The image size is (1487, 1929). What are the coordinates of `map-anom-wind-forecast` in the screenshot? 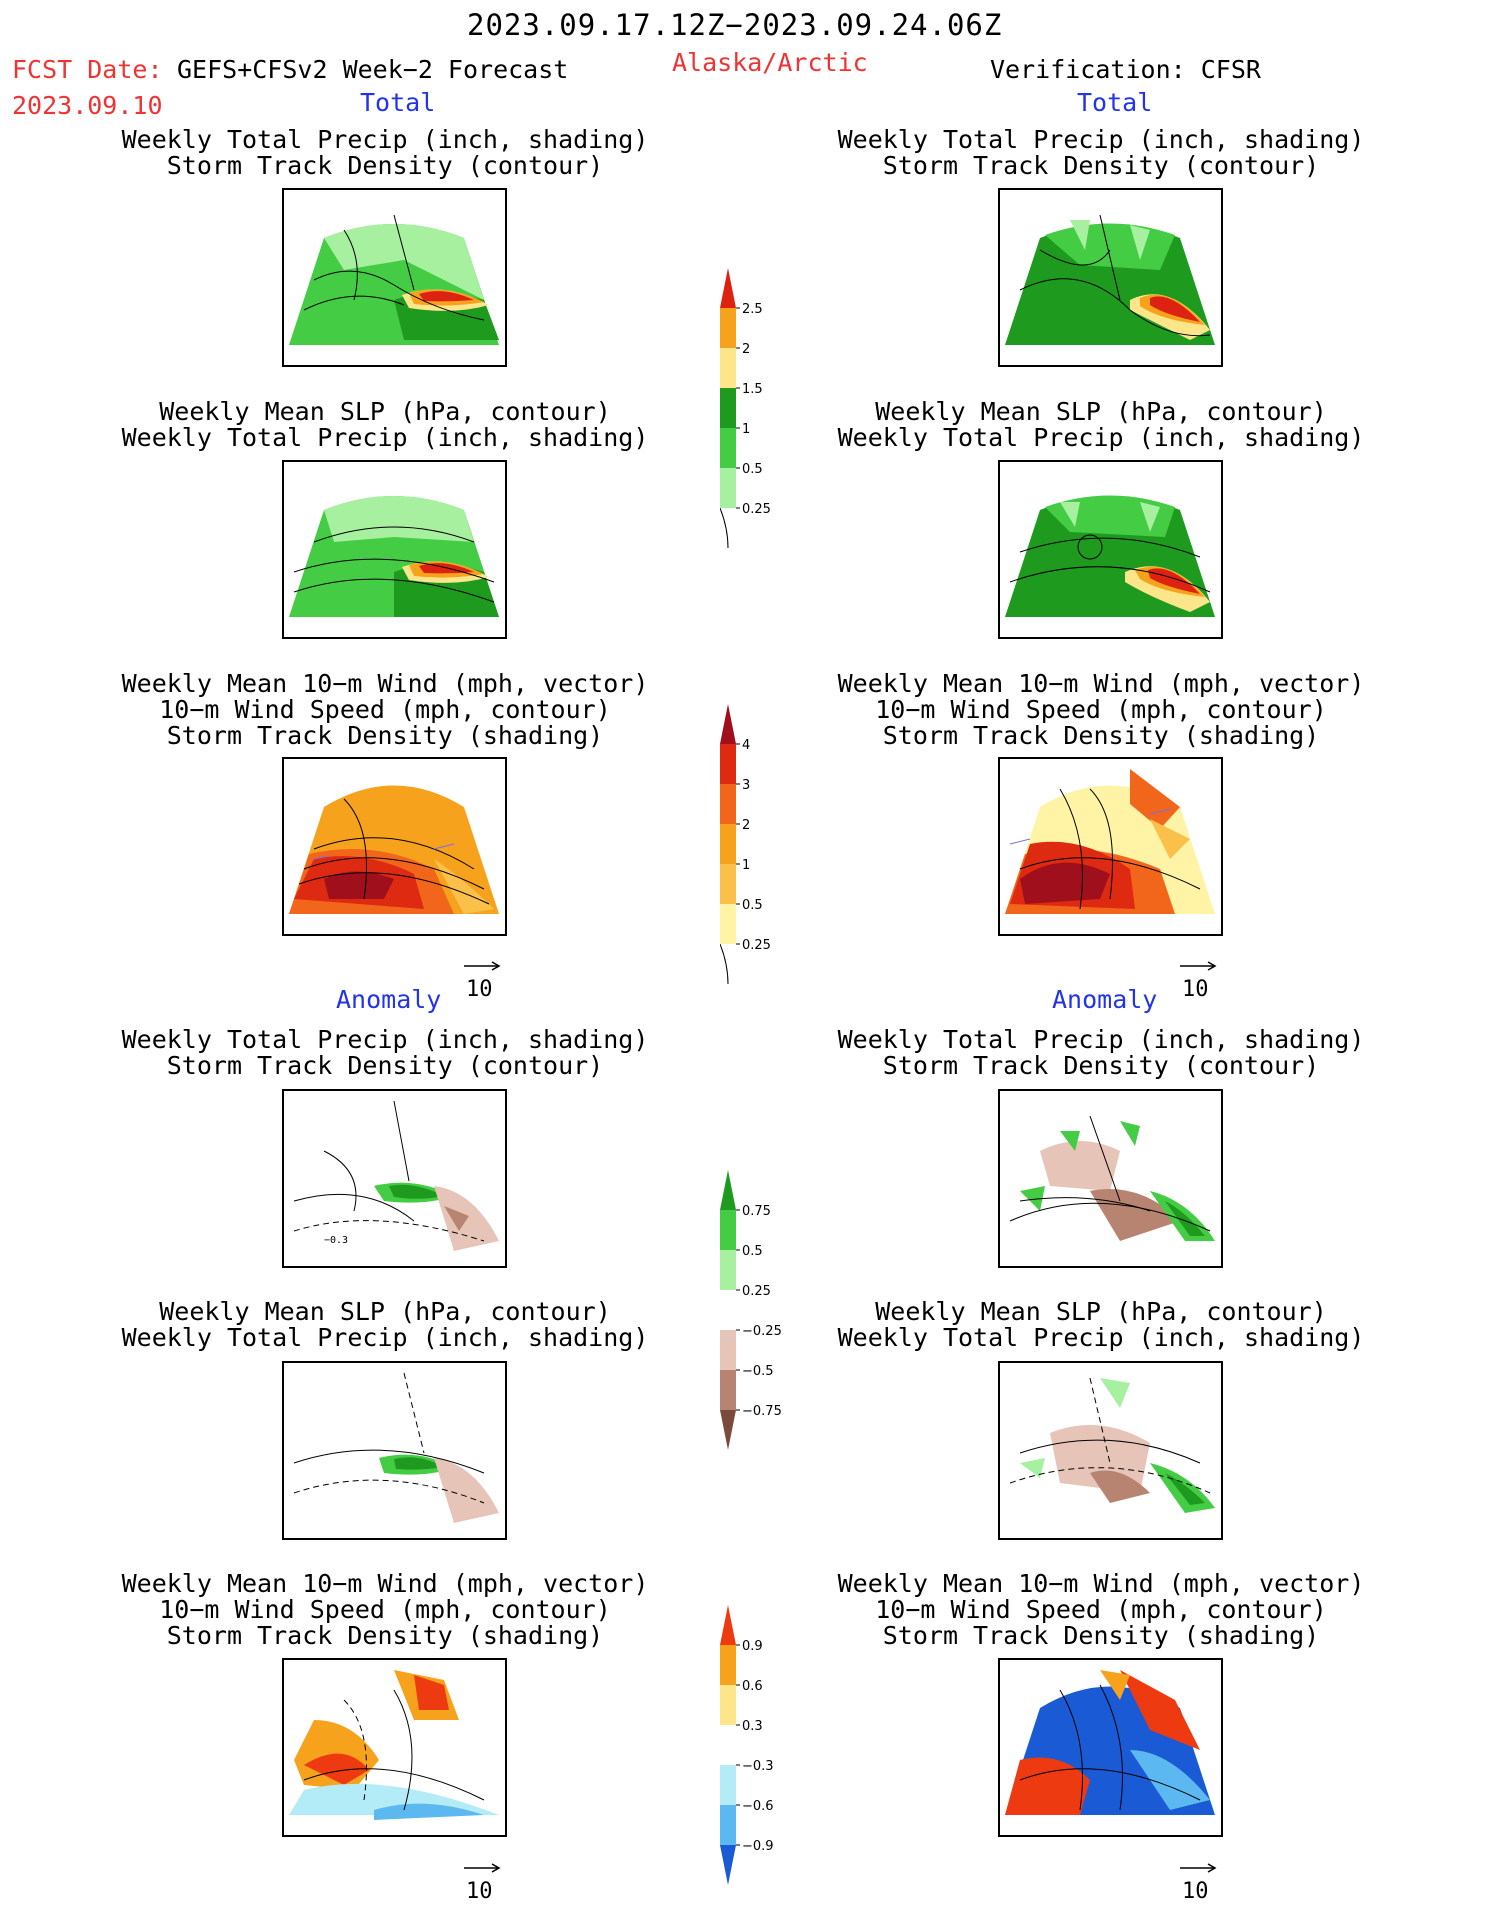 It's located at (394, 1747).